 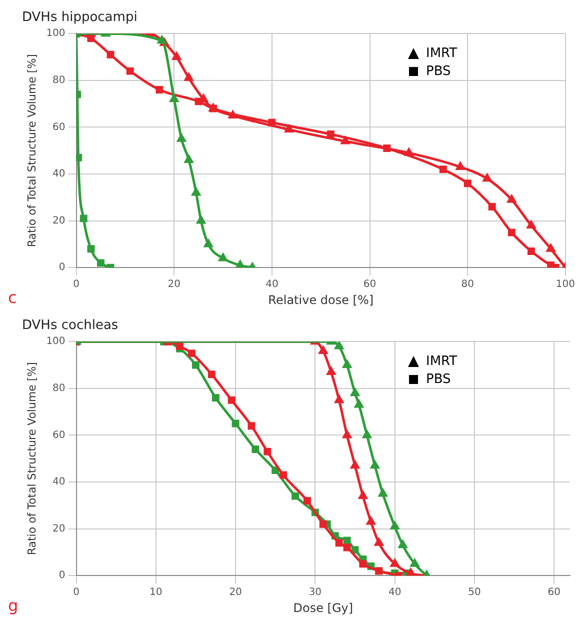 I want to click on x-tick-label: 50, so click(x=474, y=592).